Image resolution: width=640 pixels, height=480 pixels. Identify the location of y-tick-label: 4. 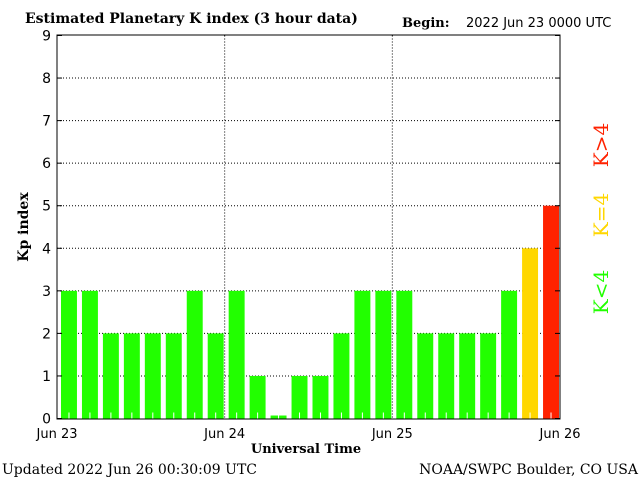
(46, 249).